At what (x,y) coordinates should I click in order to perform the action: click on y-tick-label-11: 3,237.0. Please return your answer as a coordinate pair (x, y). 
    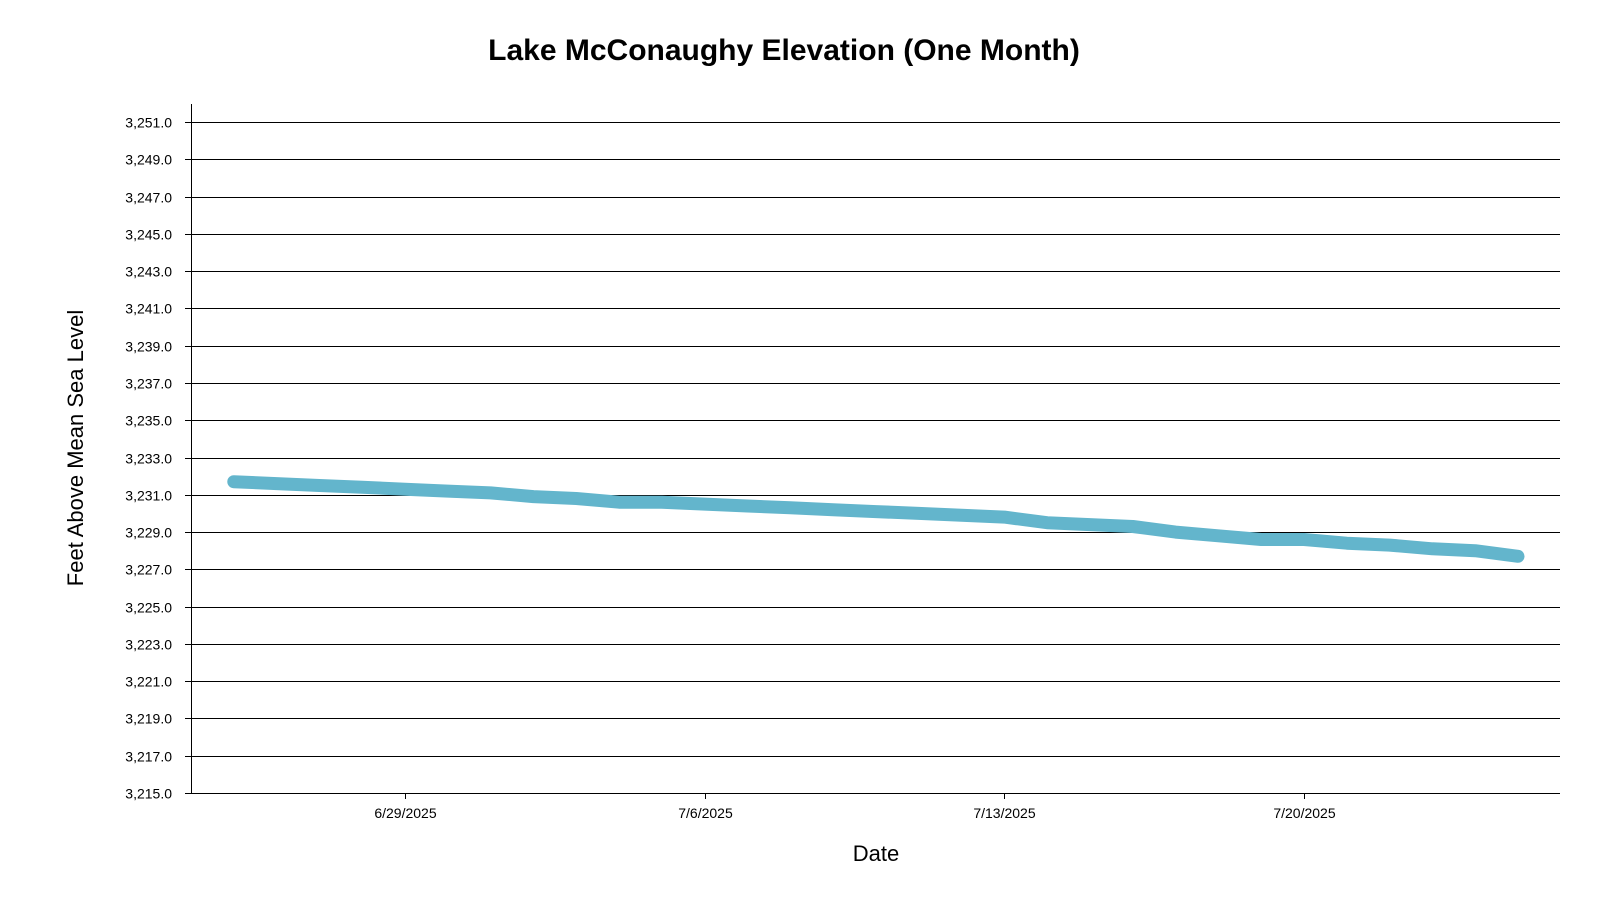
    Looking at the image, I should click on (148, 384).